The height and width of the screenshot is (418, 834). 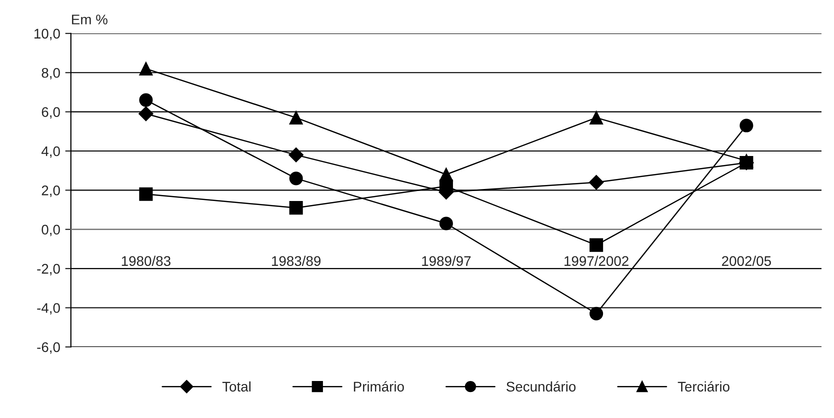 What do you see at coordinates (379, 386) in the screenshot?
I see `legend-label: Primário` at bounding box center [379, 386].